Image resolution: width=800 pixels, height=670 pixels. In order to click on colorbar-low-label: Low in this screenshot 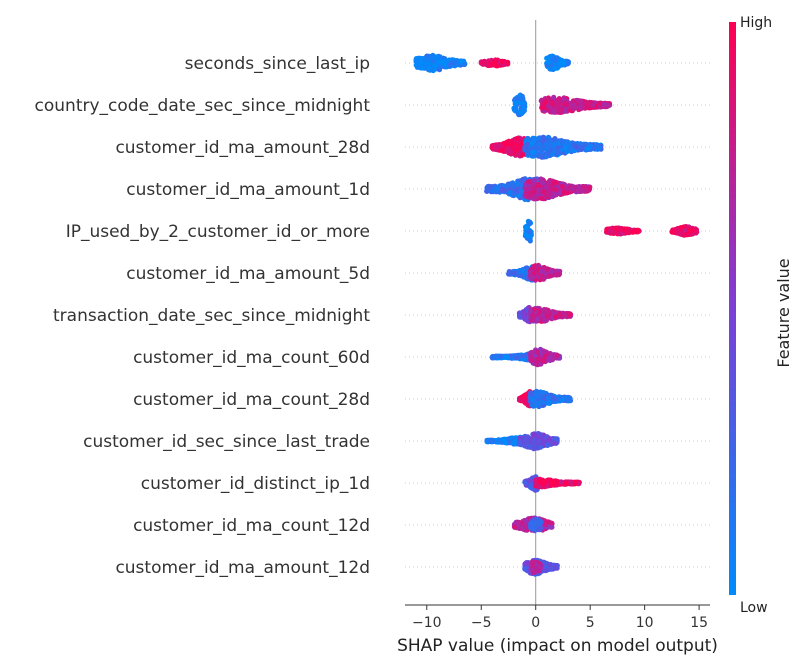, I will do `click(754, 608)`.